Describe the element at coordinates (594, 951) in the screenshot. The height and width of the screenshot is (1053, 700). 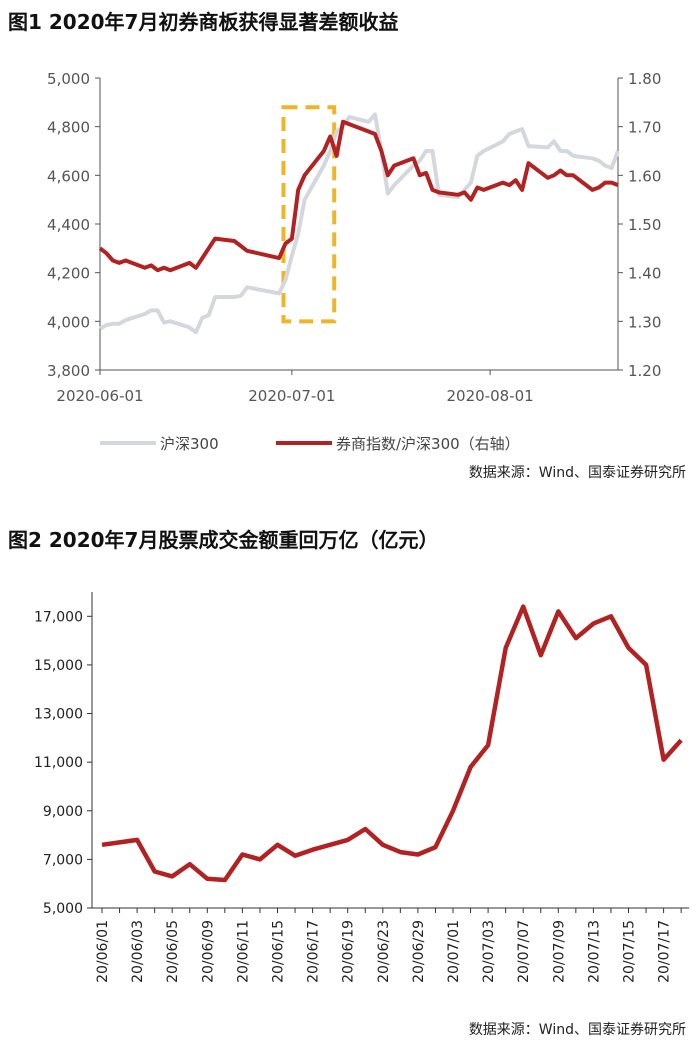
I see `chart2-x-tick-label: 20/07/13` at that location.